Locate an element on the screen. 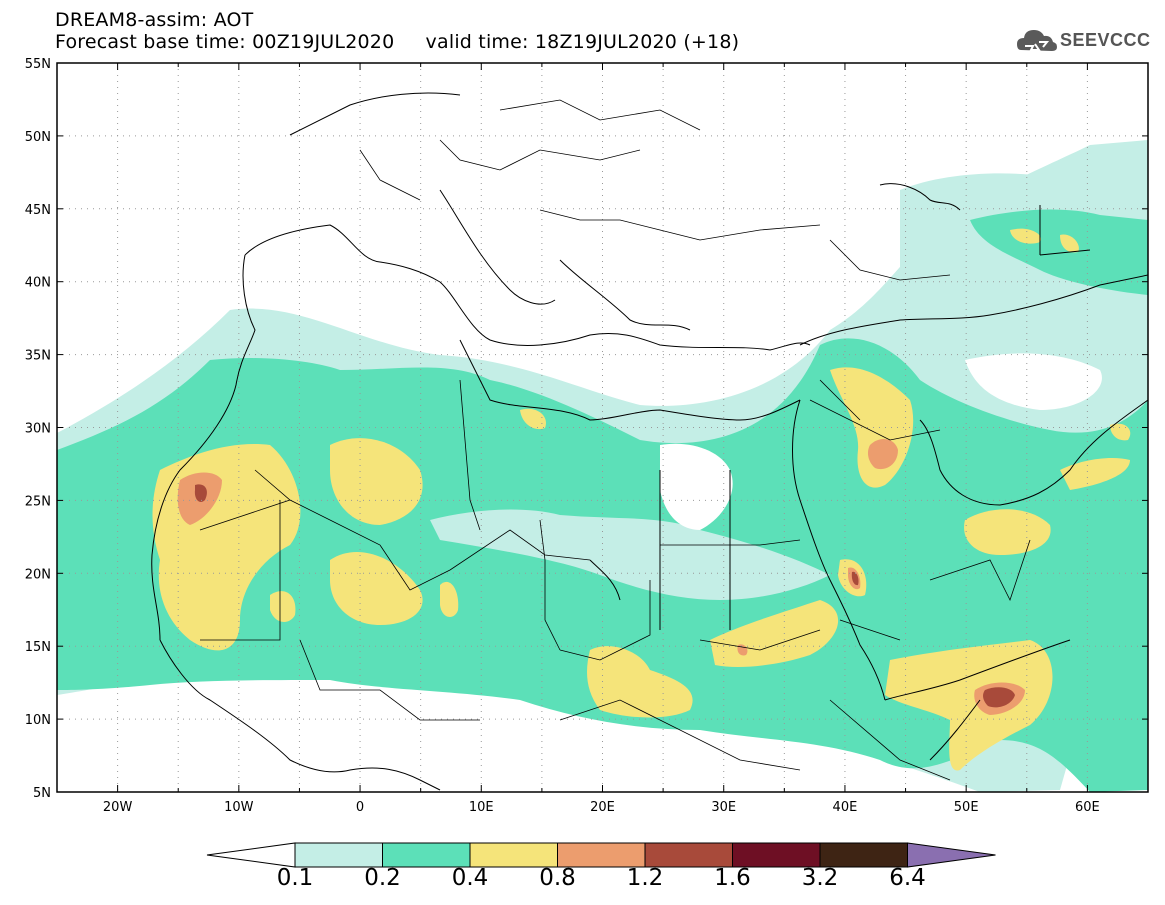 The height and width of the screenshot is (905, 1165). logo-text: SEEVCCC is located at coordinates (1105, 40).